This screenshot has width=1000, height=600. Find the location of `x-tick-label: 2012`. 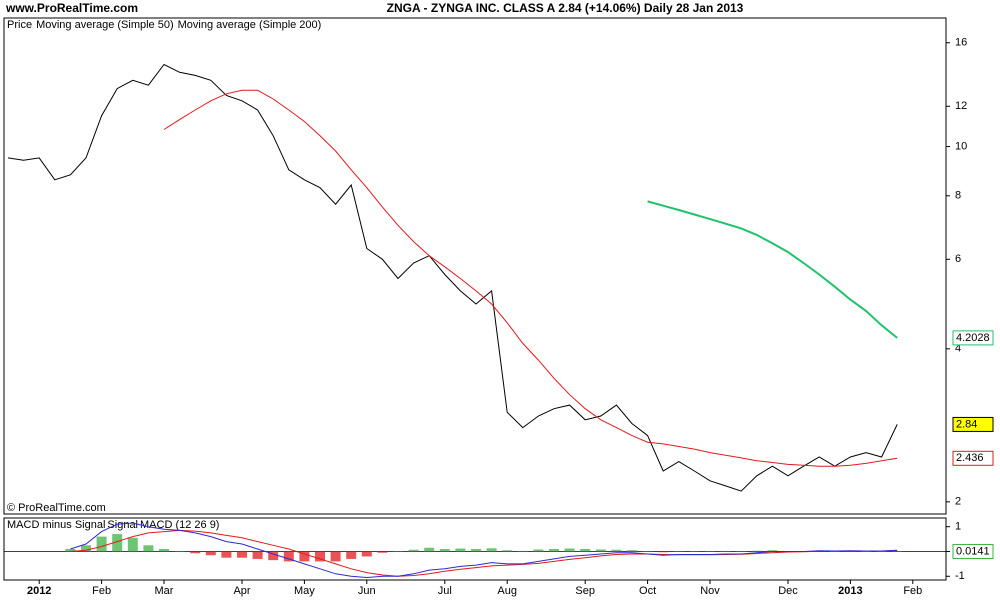

x-tick-label: 2012 is located at coordinates (39, 591).